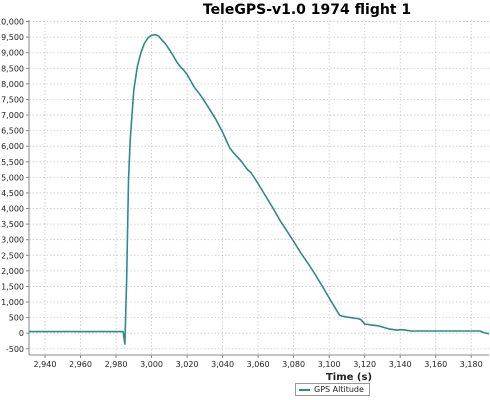  Describe the element at coordinates (293, 364) in the screenshot. I see `x-tick-label: 3,080` at that location.